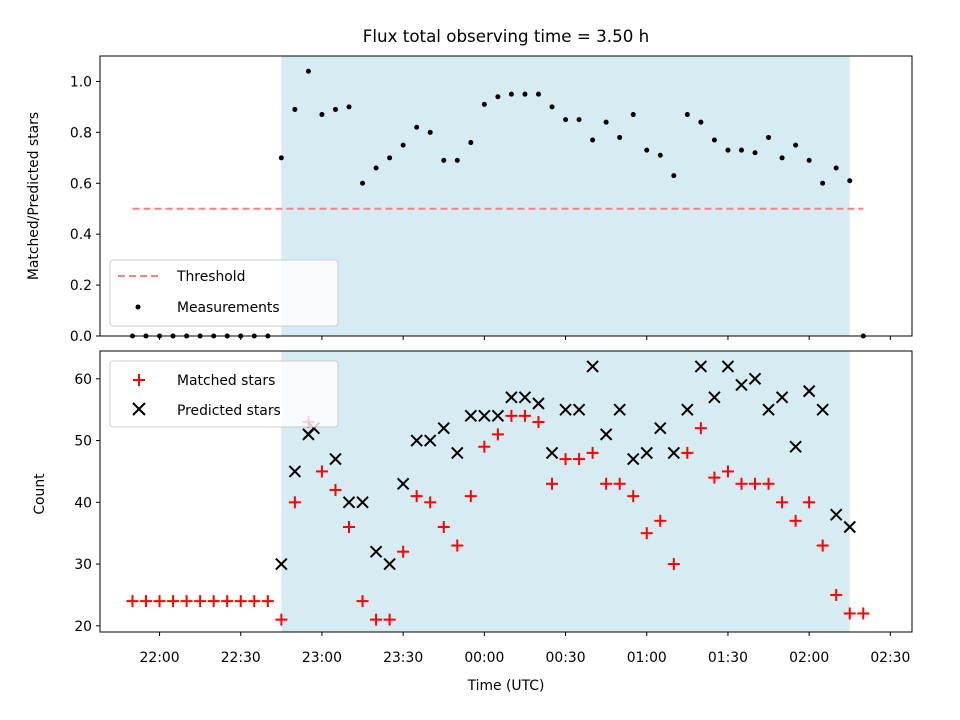  What do you see at coordinates (83, 380) in the screenshot?
I see `bottom-y-tick-label: 60` at bounding box center [83, 380].